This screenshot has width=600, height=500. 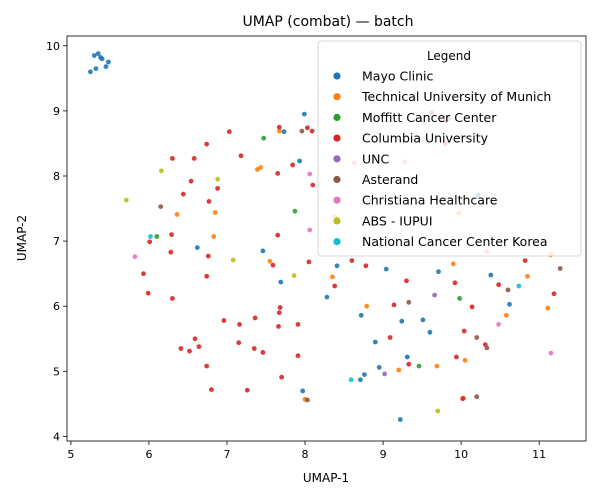 What do you see at coordinates (56, 241) in the screenshot?
I see `y-tick-label: 7` at bounding box center [56, 241].